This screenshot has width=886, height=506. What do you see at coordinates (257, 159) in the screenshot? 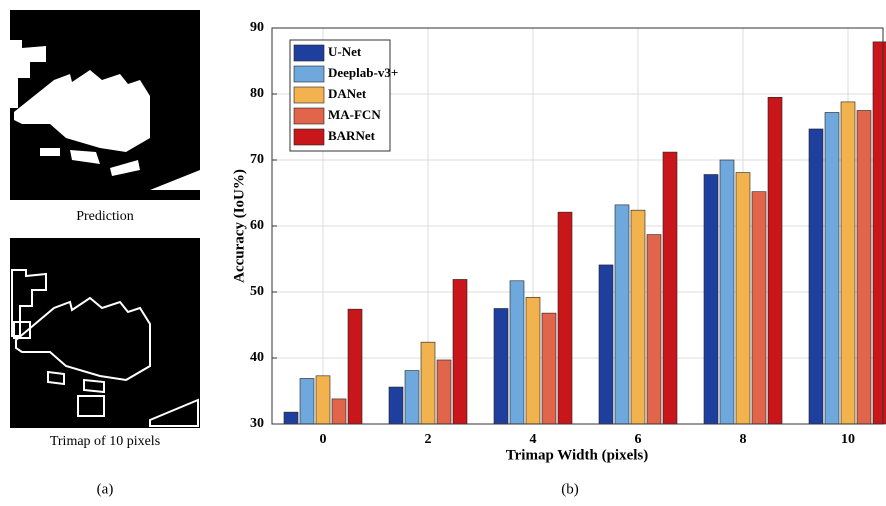
I see `y-tick-label: 70` at bounding box center [257, 159].